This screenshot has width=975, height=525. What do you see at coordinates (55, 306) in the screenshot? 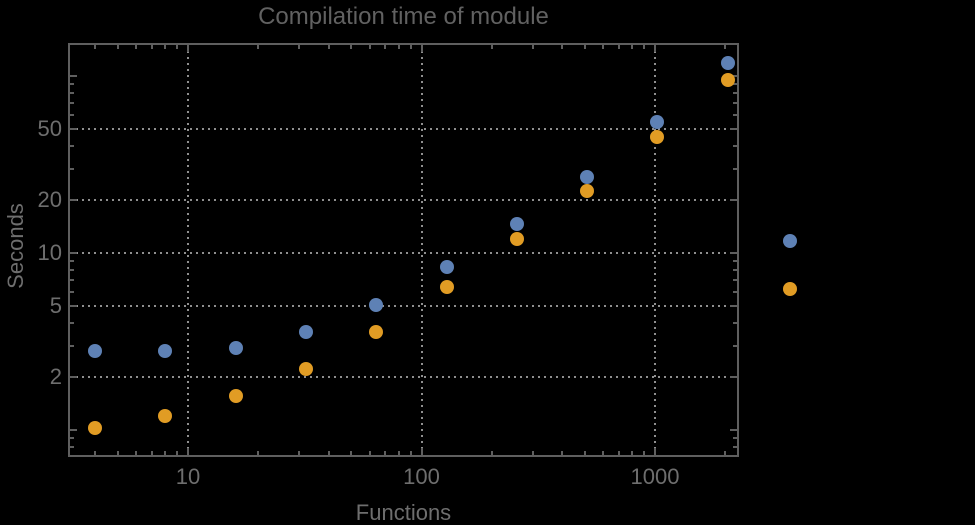
I see `y-tick-label: 5` at bounding box center [55, 306].